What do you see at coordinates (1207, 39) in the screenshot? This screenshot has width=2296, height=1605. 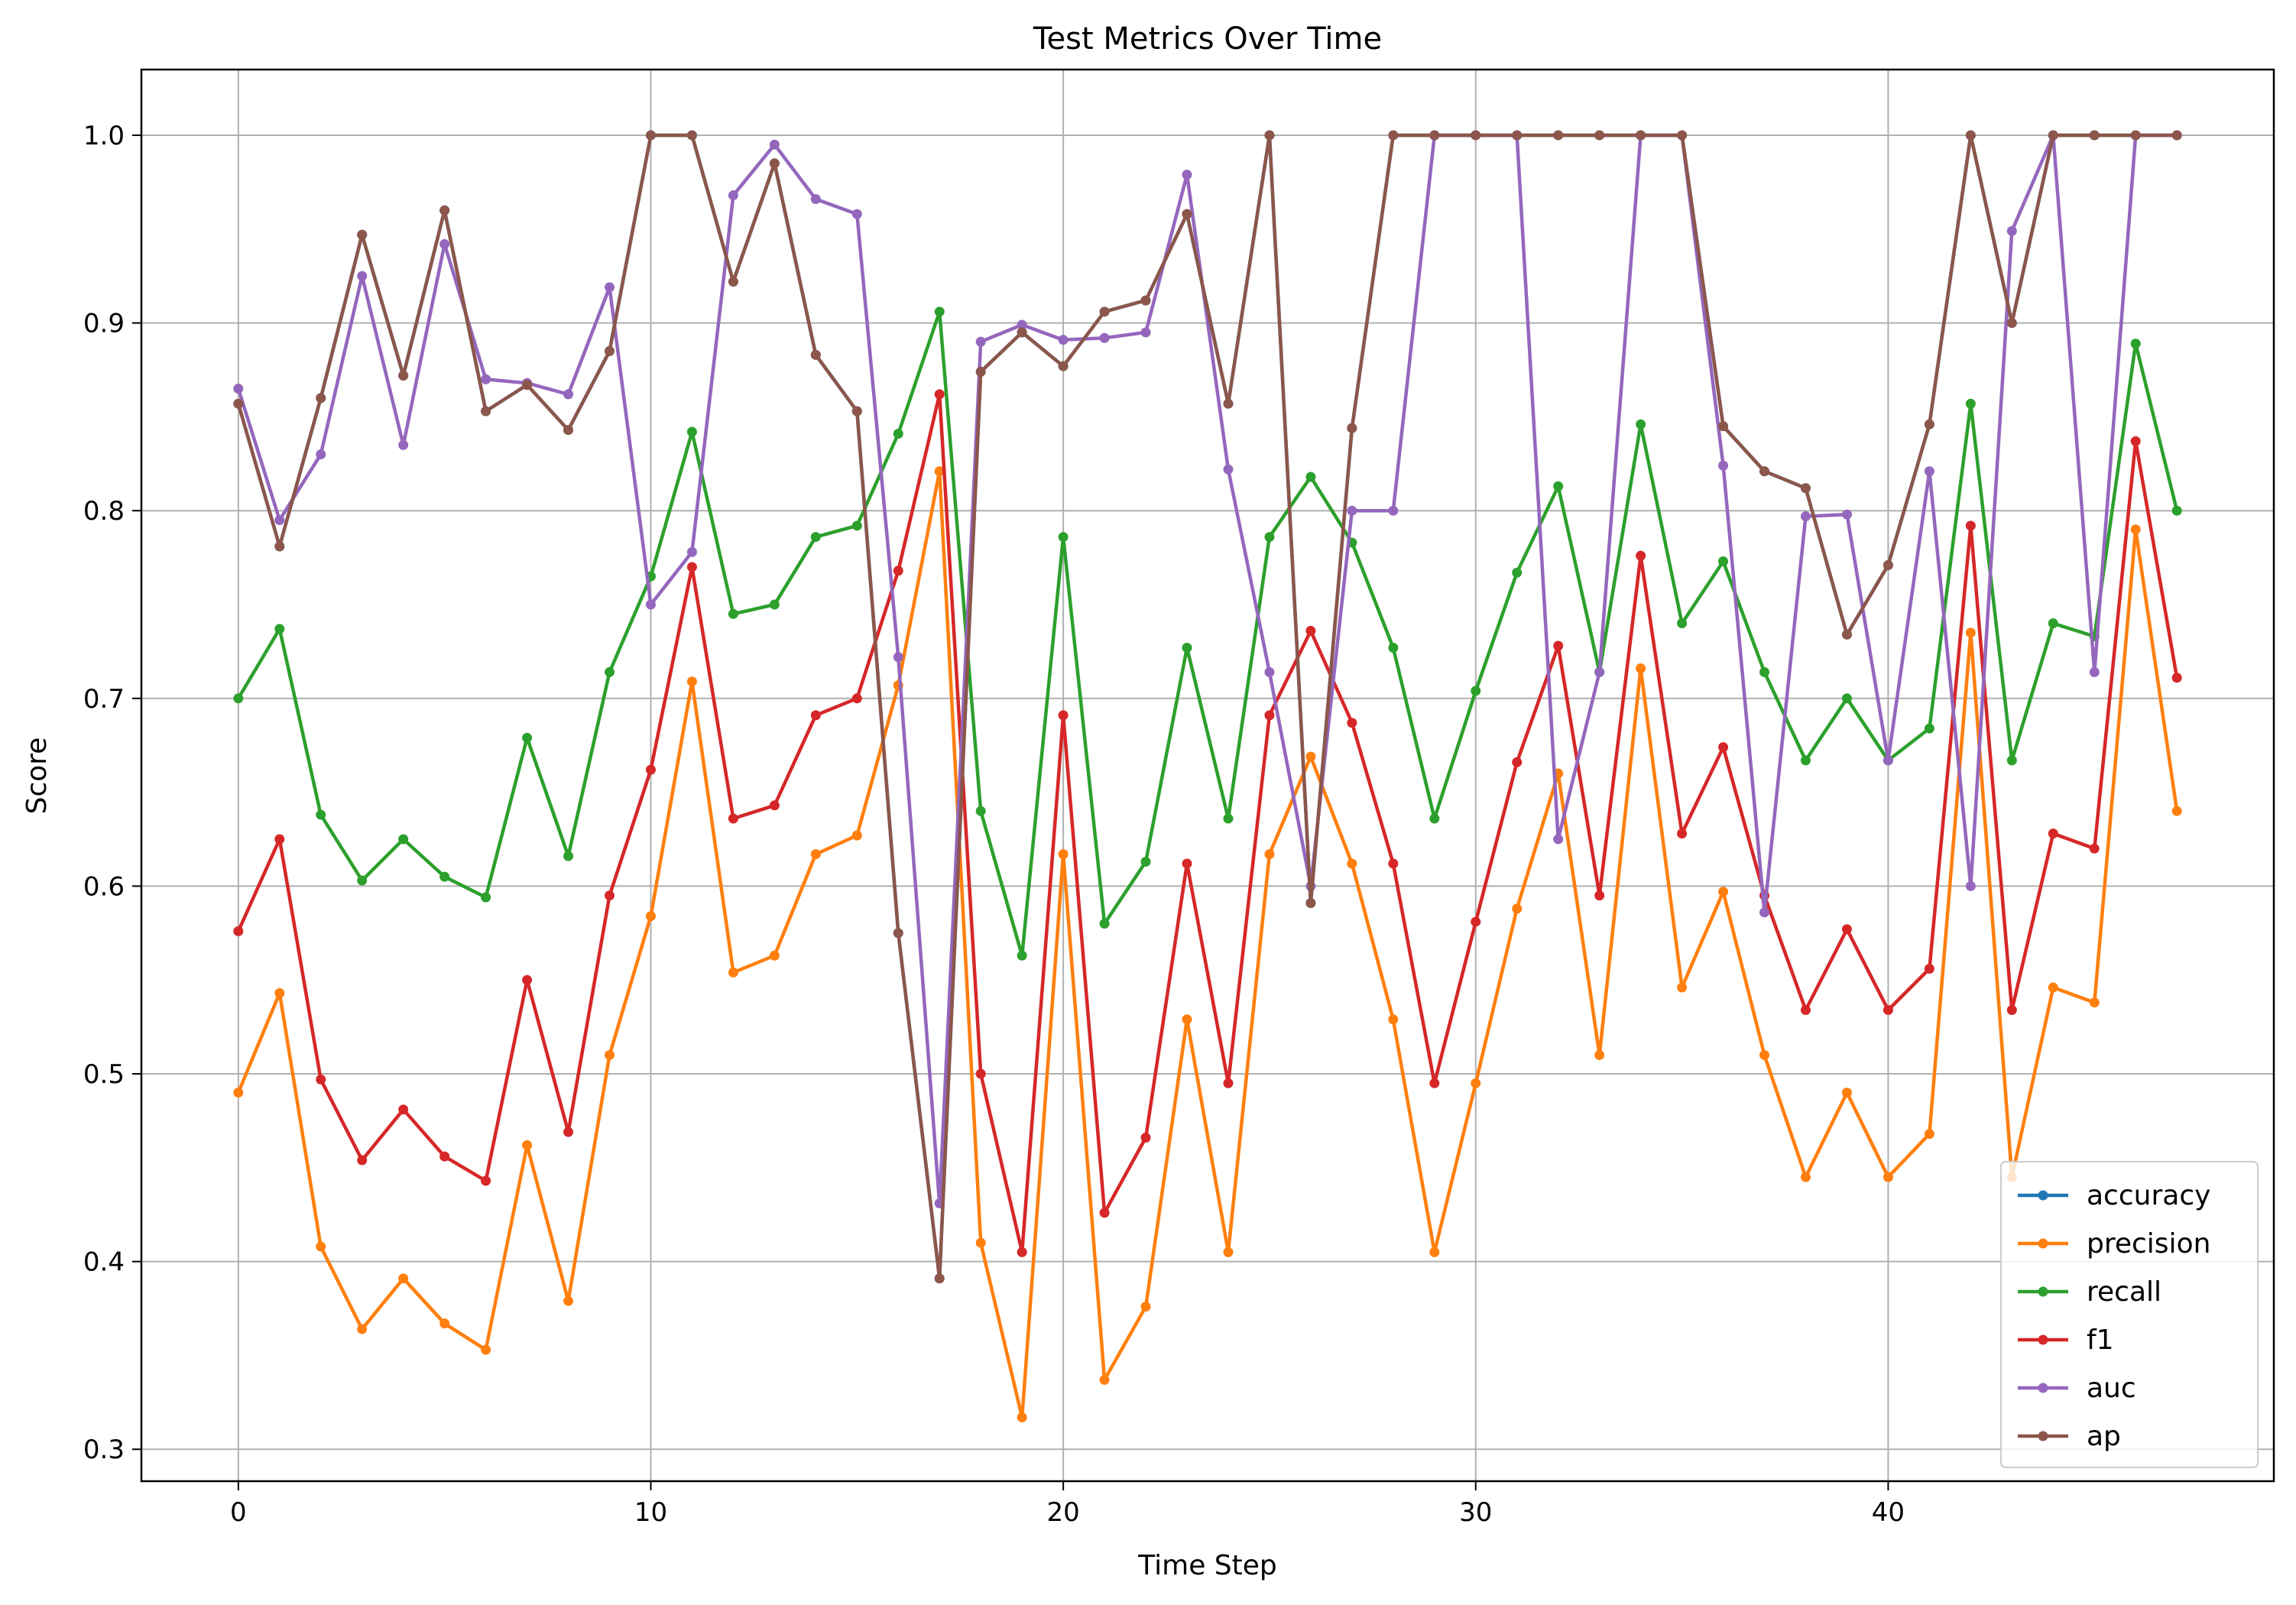 I see `chart-title: Test Metrics Over Time` at bounding box center [1207, 39].